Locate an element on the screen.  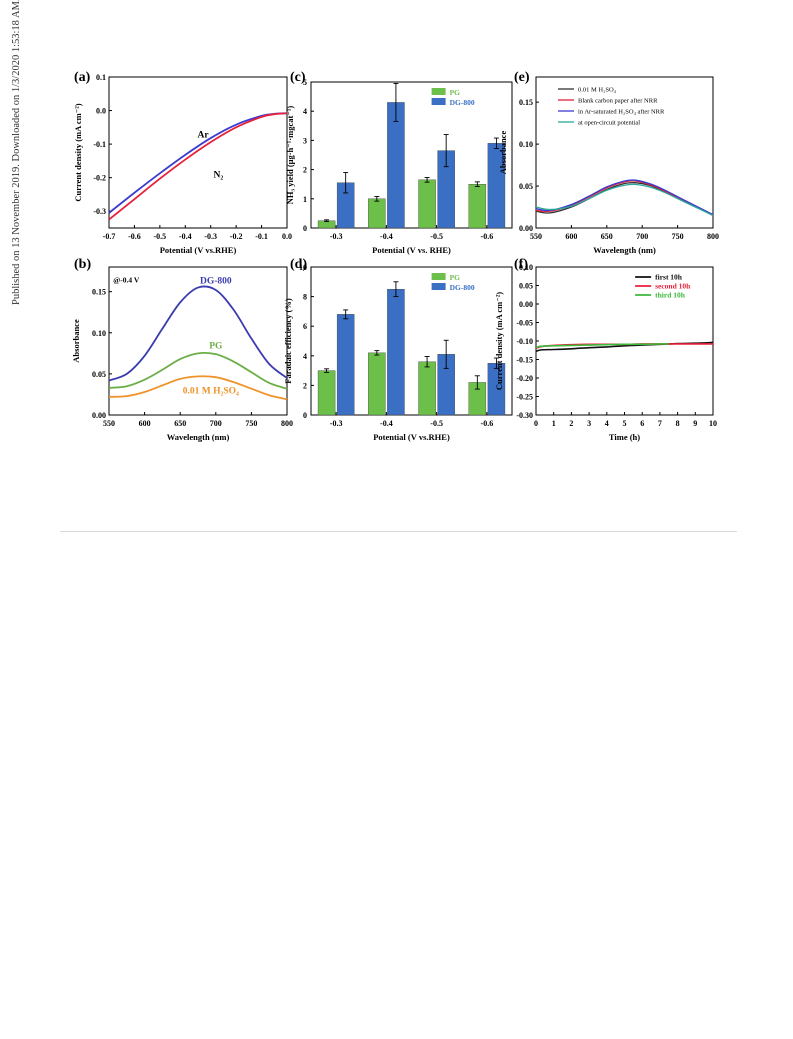
y-tick-label-c: 0 is located at coordinates (305, 228).